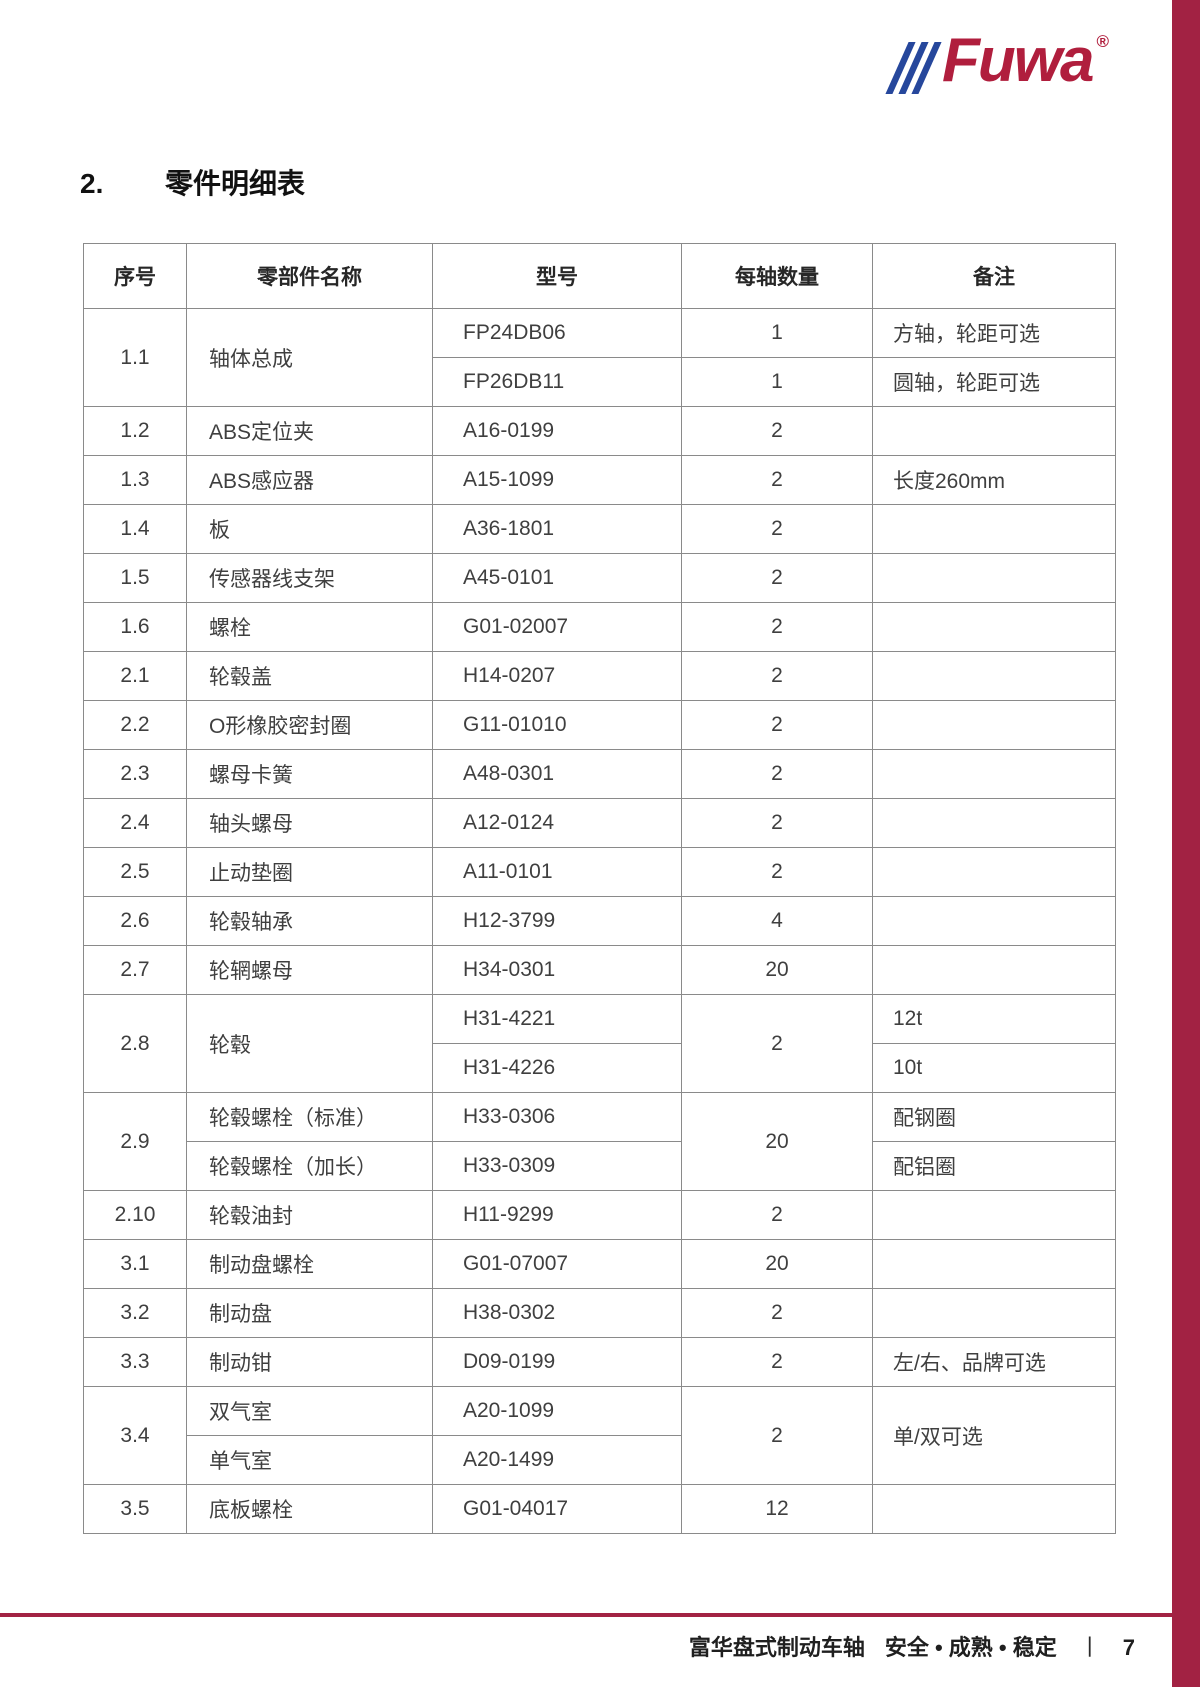  Describe the element at coordinates (557, 921) in the screenshot. I see `table-cell: H12-3799` at that location.